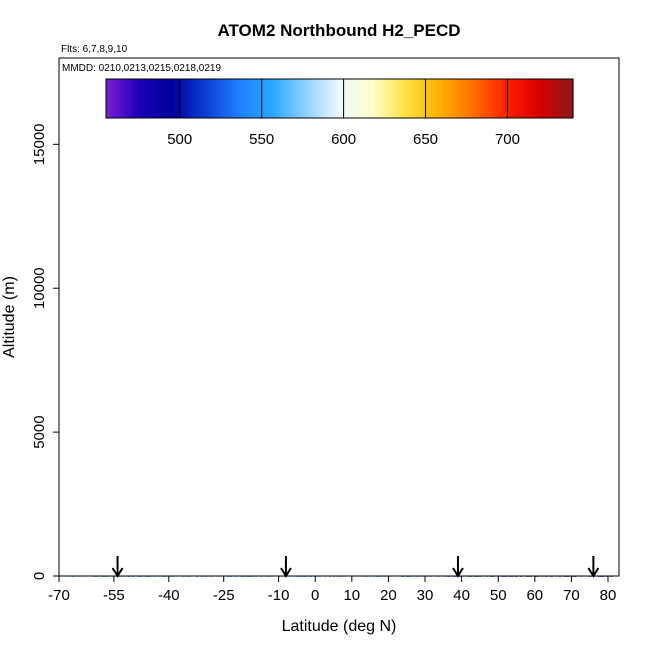 This screenshot has width=650, height=650. What do you see at coordinates (608, 595) in the screenshot?
I see `x-tick-label: 80` at bounding box center [608, 595].